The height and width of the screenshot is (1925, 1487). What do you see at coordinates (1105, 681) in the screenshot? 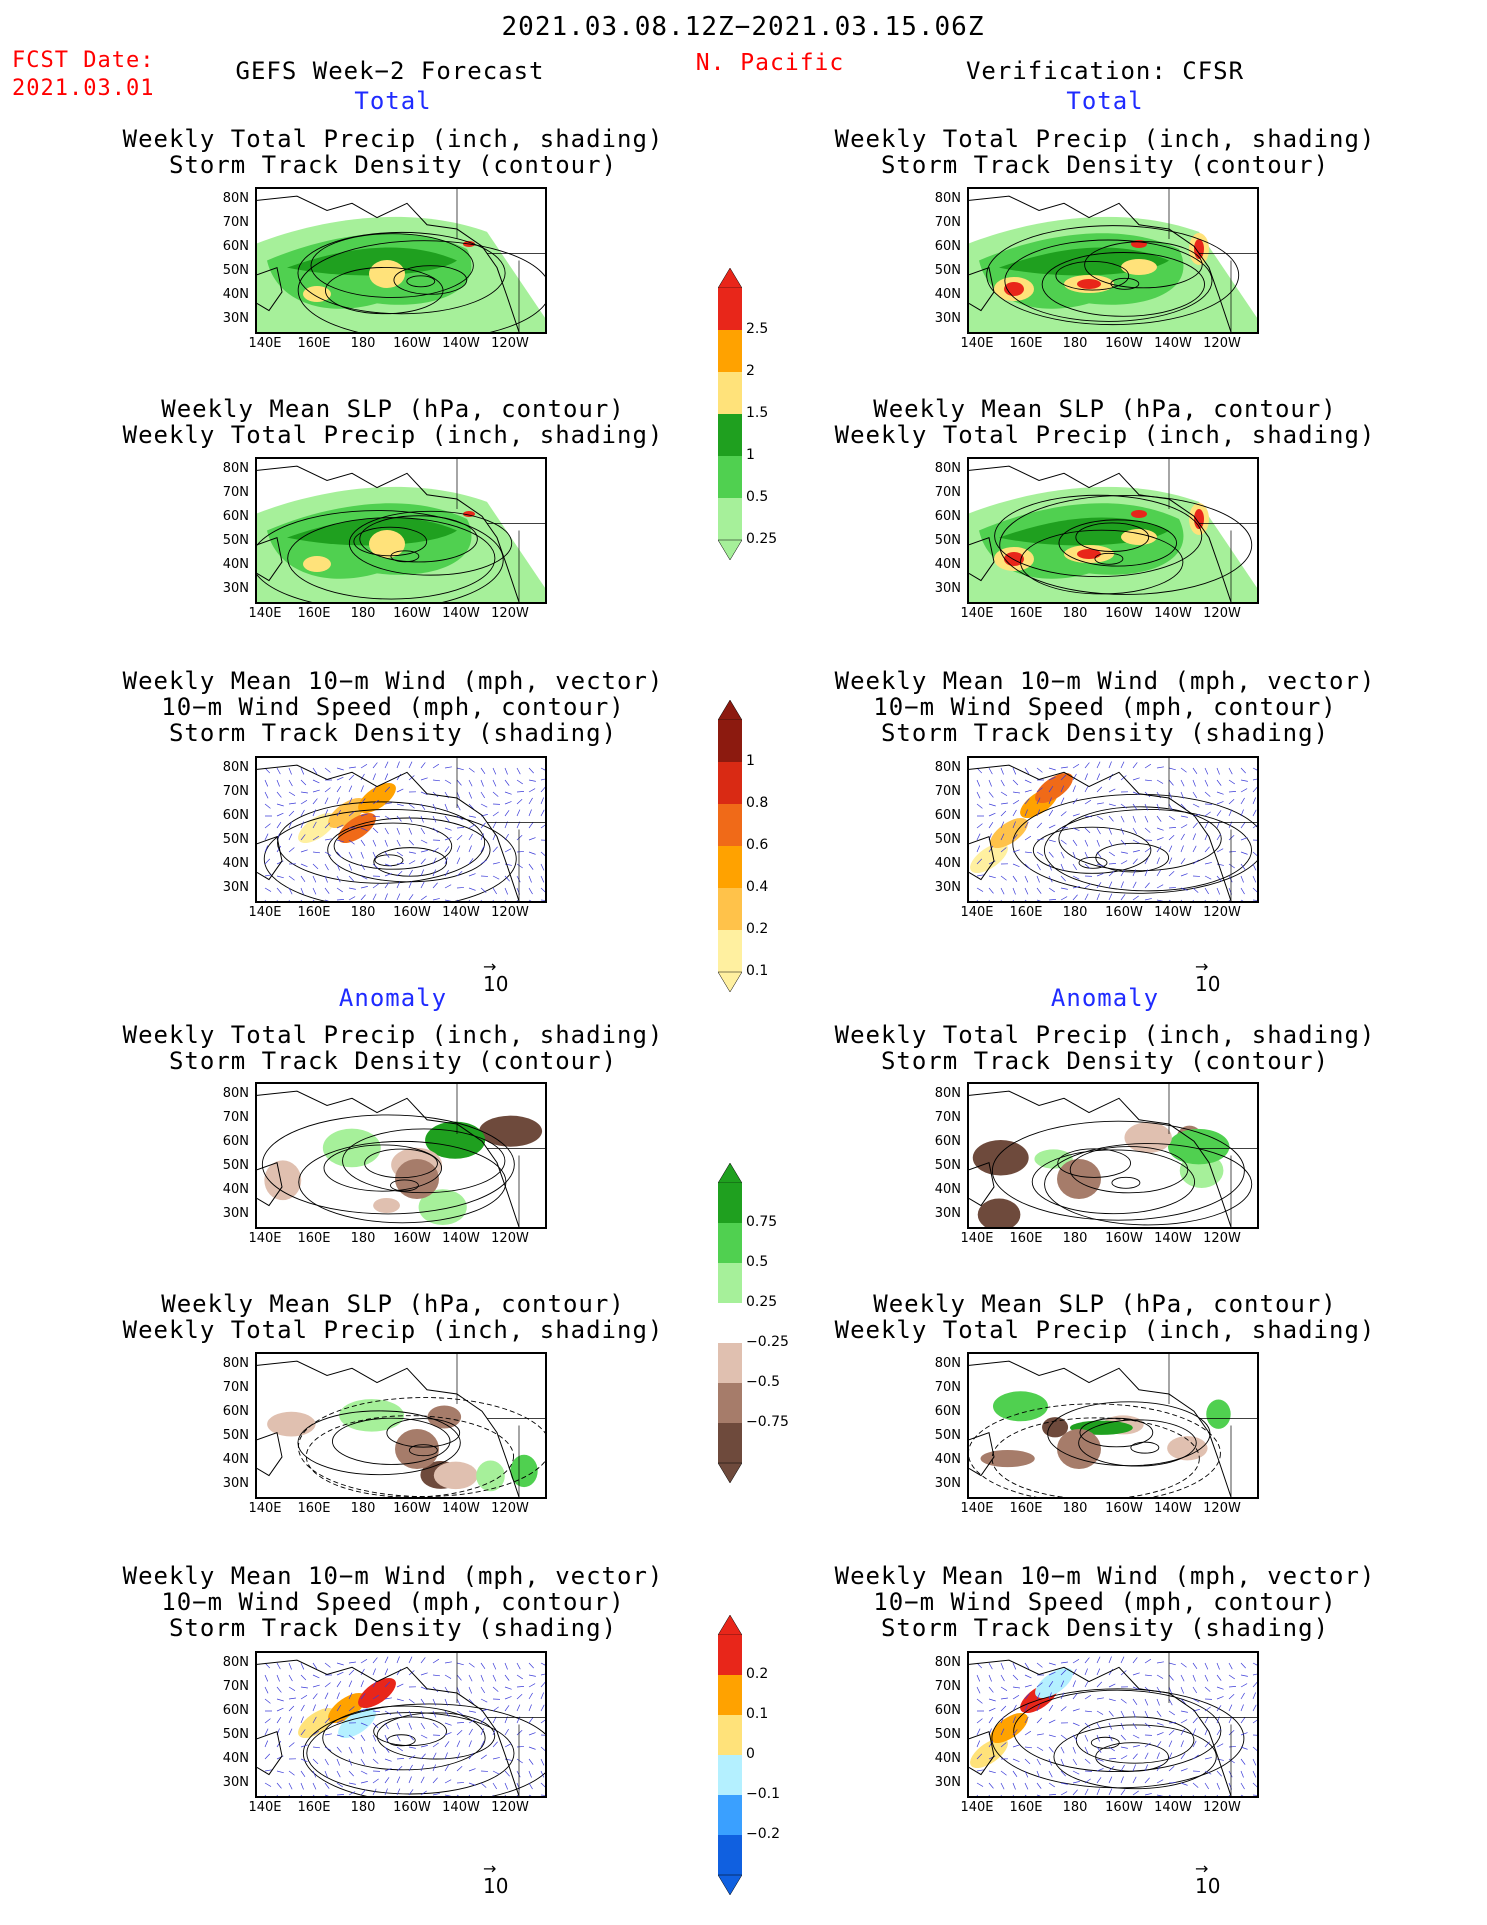
I see `r3r-title-1: Weekly Mean 10−m Wind (mph, vector)` at bounding box center [1105, 681].